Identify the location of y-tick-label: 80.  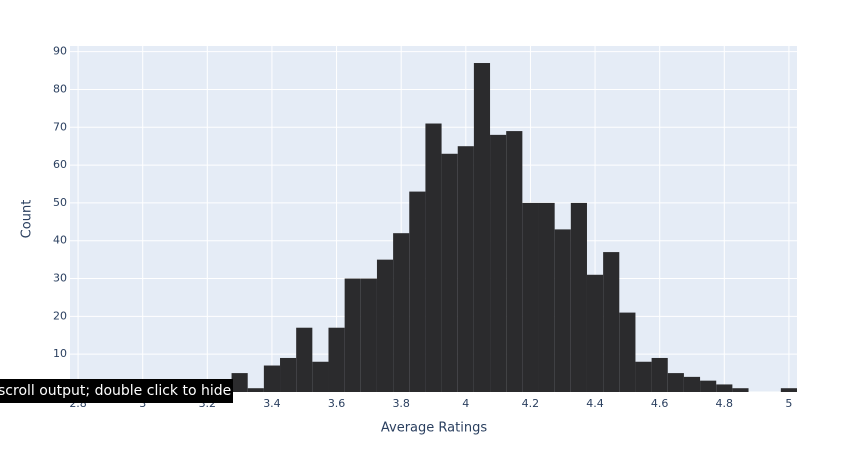
(60, 88).